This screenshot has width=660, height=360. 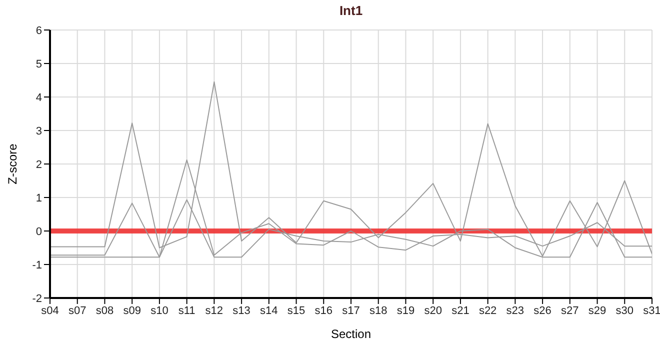 I want to click on x-tick-label: s07, so click(x=77, y=310).